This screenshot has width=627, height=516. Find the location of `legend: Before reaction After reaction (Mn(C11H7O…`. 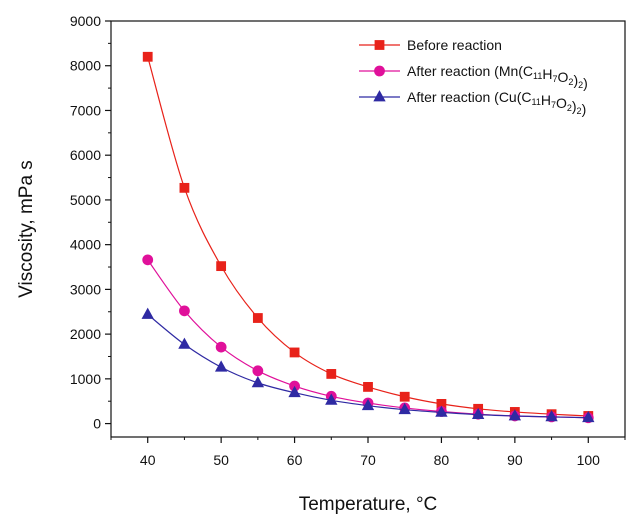

legend: Before reaction After reaction (Mn(C11H7O… is located at coordinates (473, 77).